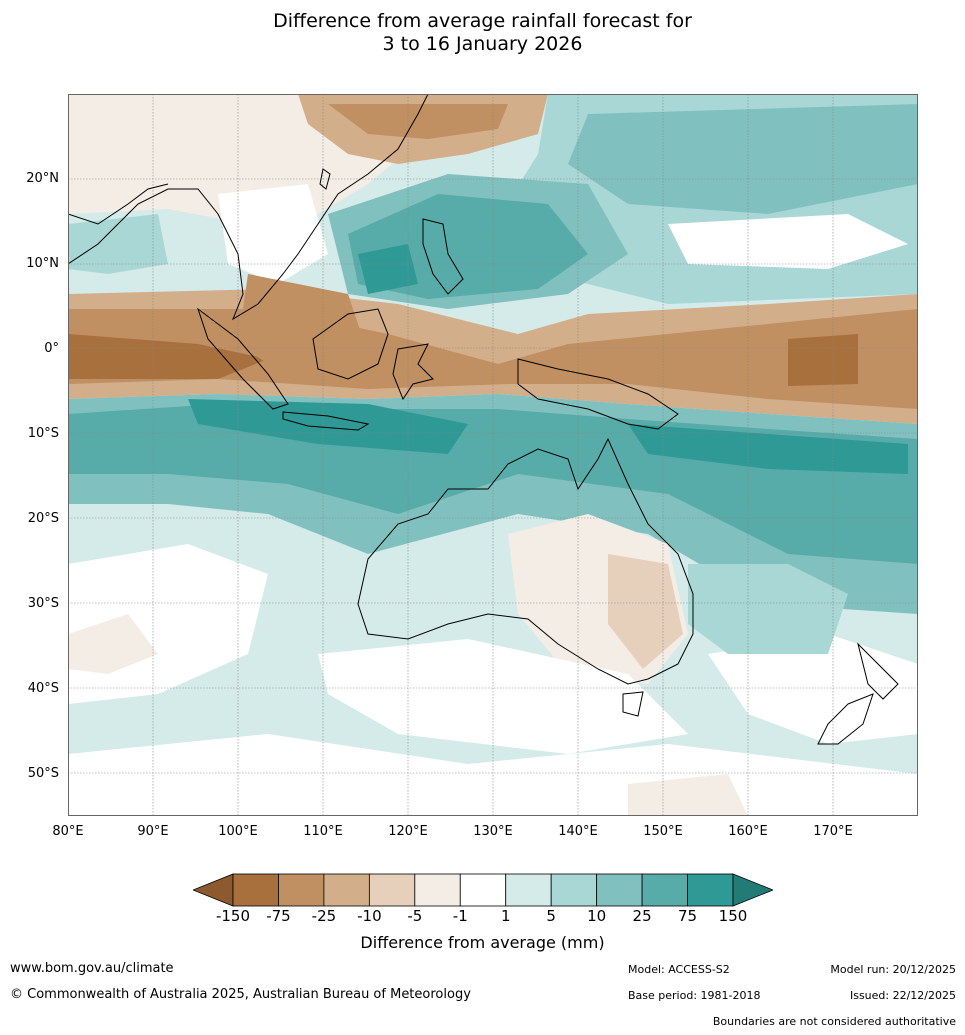 The height and width of the screenshot is (1035, 965). What do you see at coordinates (369, 916) in the screenshot?
I see `colorbar-tick-label: -10` at bounding box center [369, 916].